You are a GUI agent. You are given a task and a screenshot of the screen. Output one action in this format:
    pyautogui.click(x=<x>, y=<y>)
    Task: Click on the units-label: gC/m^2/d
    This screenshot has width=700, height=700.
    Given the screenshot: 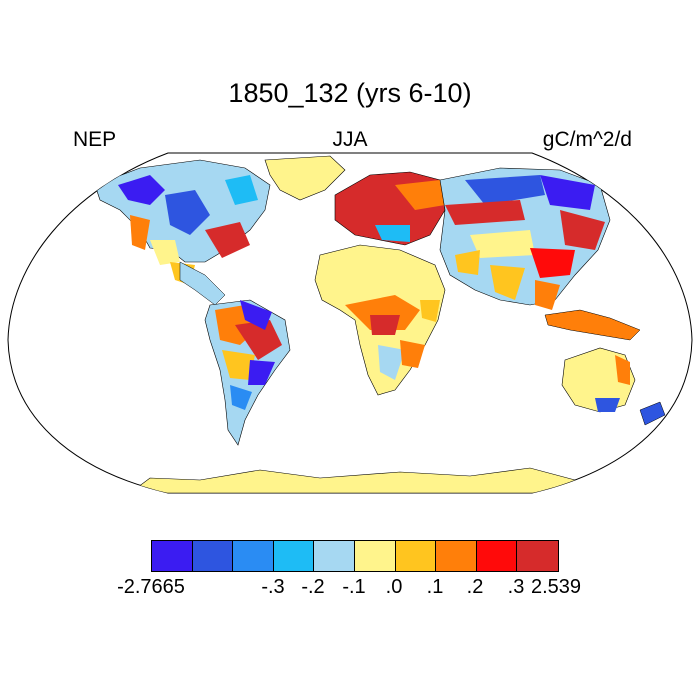 What is the action you would take?
    pyautogui.click(x=587, y=139)
    